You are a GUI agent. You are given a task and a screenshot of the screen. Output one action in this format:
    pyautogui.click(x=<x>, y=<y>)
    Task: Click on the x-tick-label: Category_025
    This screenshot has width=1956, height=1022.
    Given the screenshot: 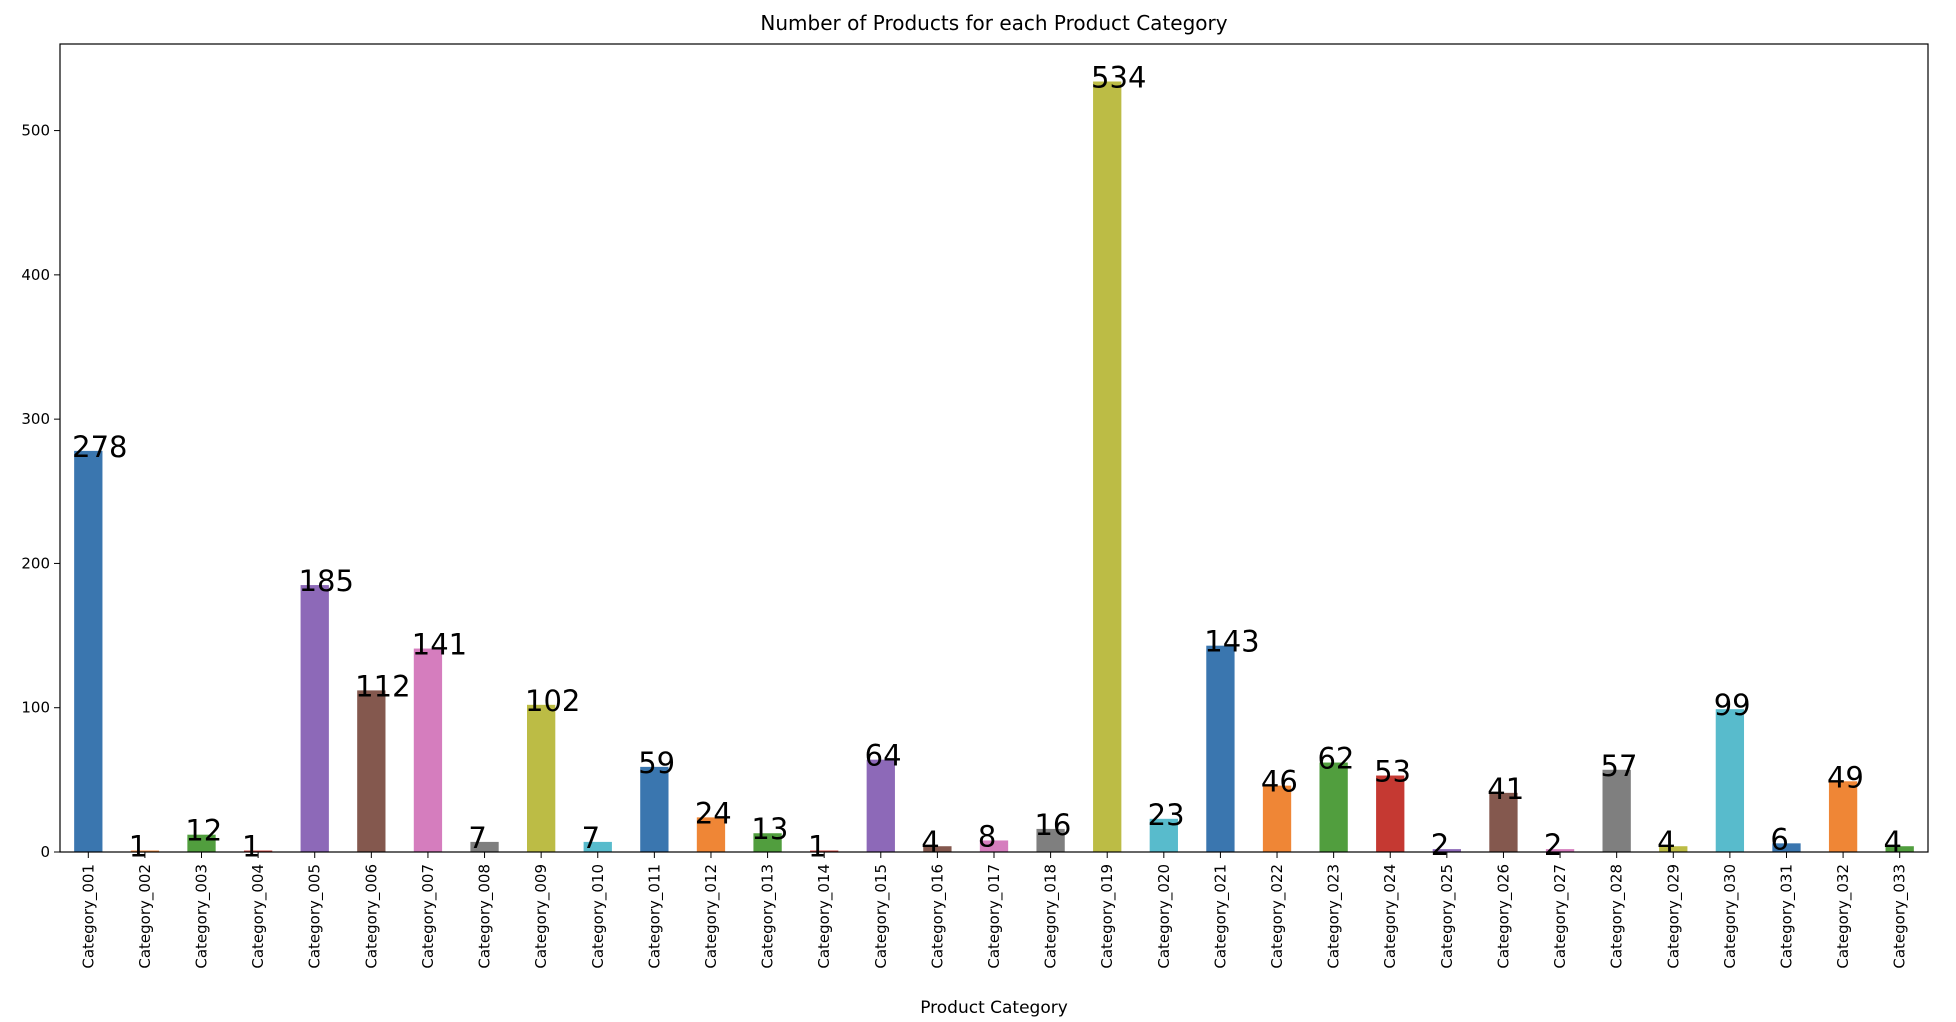 What is the action you would take?
    pyautogui.click(x=1447, y=916)
    